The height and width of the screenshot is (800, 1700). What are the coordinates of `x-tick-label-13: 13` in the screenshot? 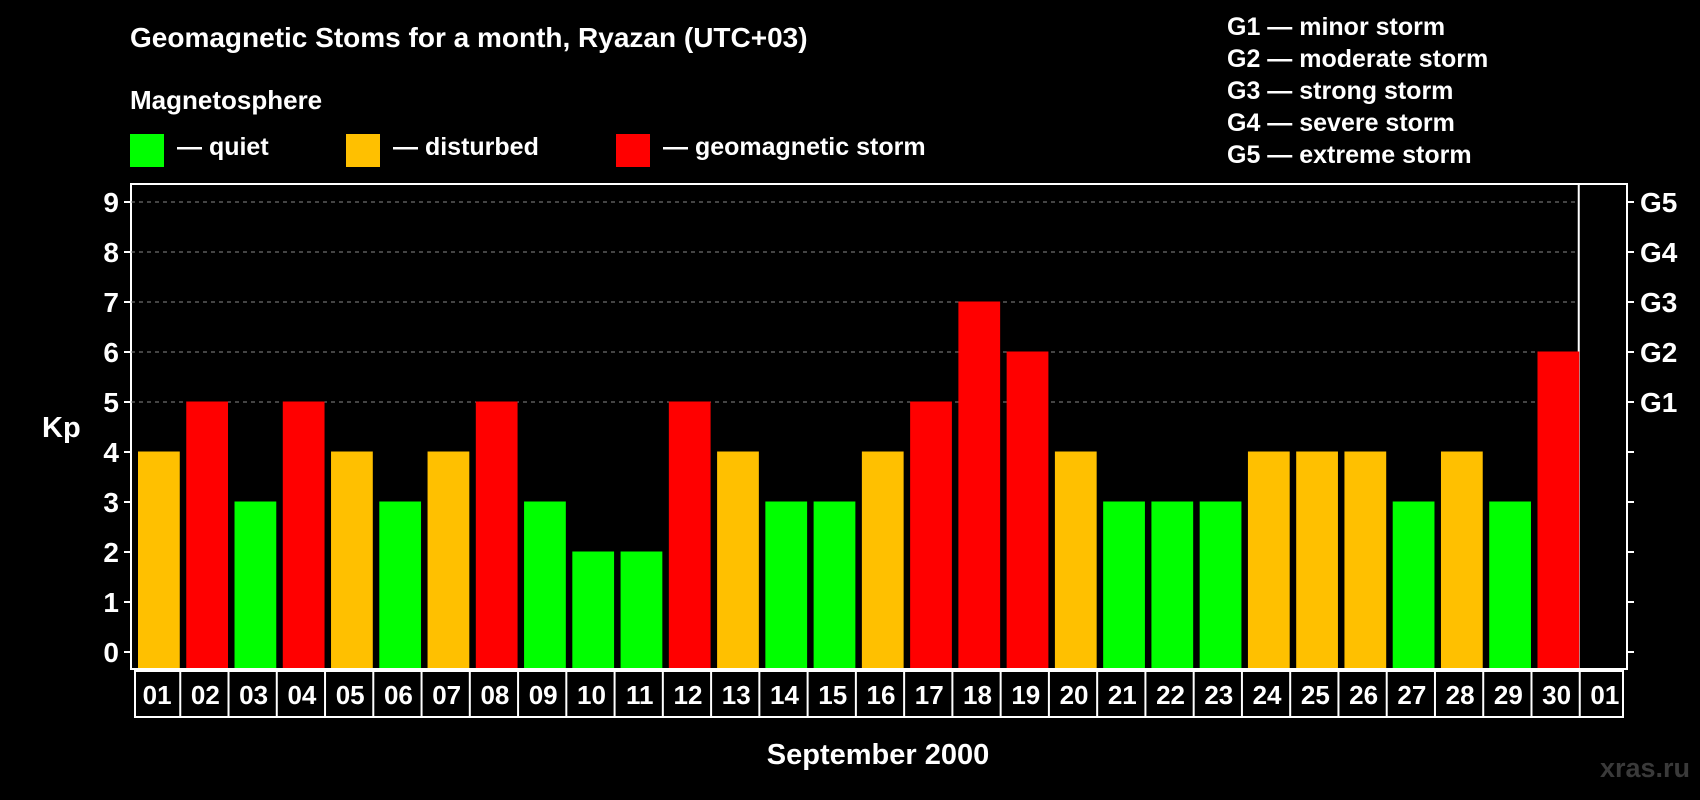 It's located at (736, 695).